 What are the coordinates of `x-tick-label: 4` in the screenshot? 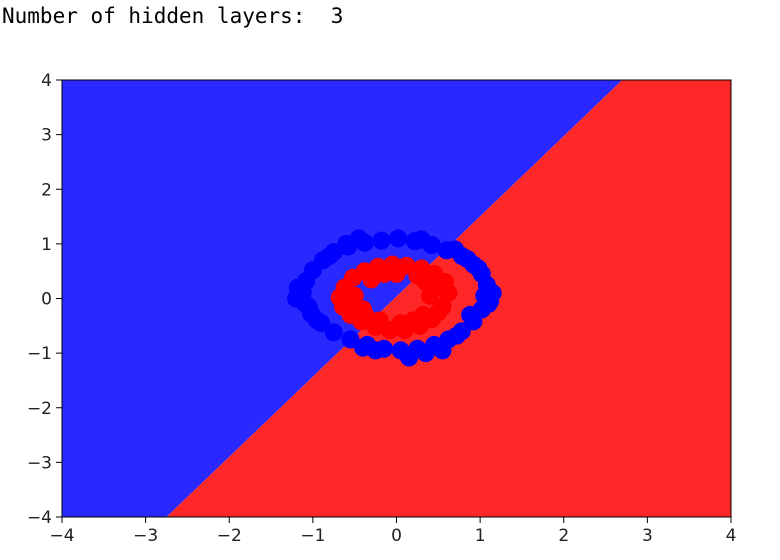 It's located at (731, 536).